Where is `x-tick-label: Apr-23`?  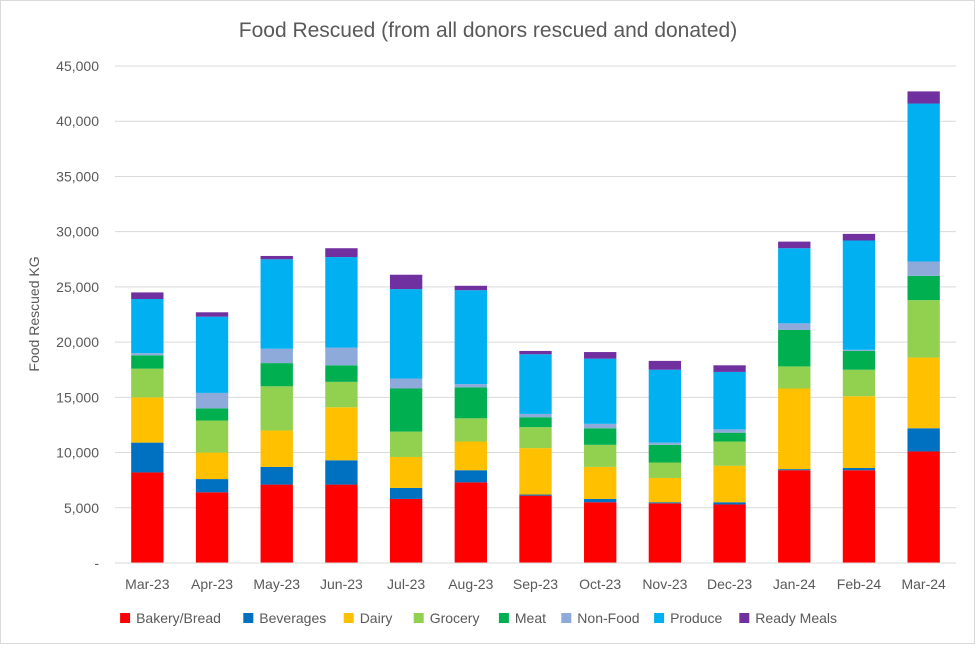
x-tick-label: Apr-23 is located at coordinates (212, 584).